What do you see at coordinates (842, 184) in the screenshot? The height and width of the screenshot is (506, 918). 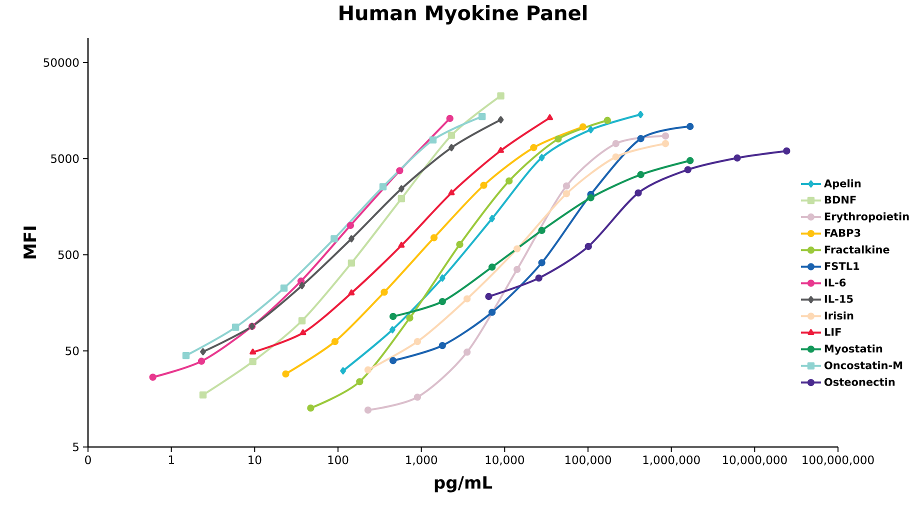 I see `legend-label: Apelin` at bounding box center [842, 184].